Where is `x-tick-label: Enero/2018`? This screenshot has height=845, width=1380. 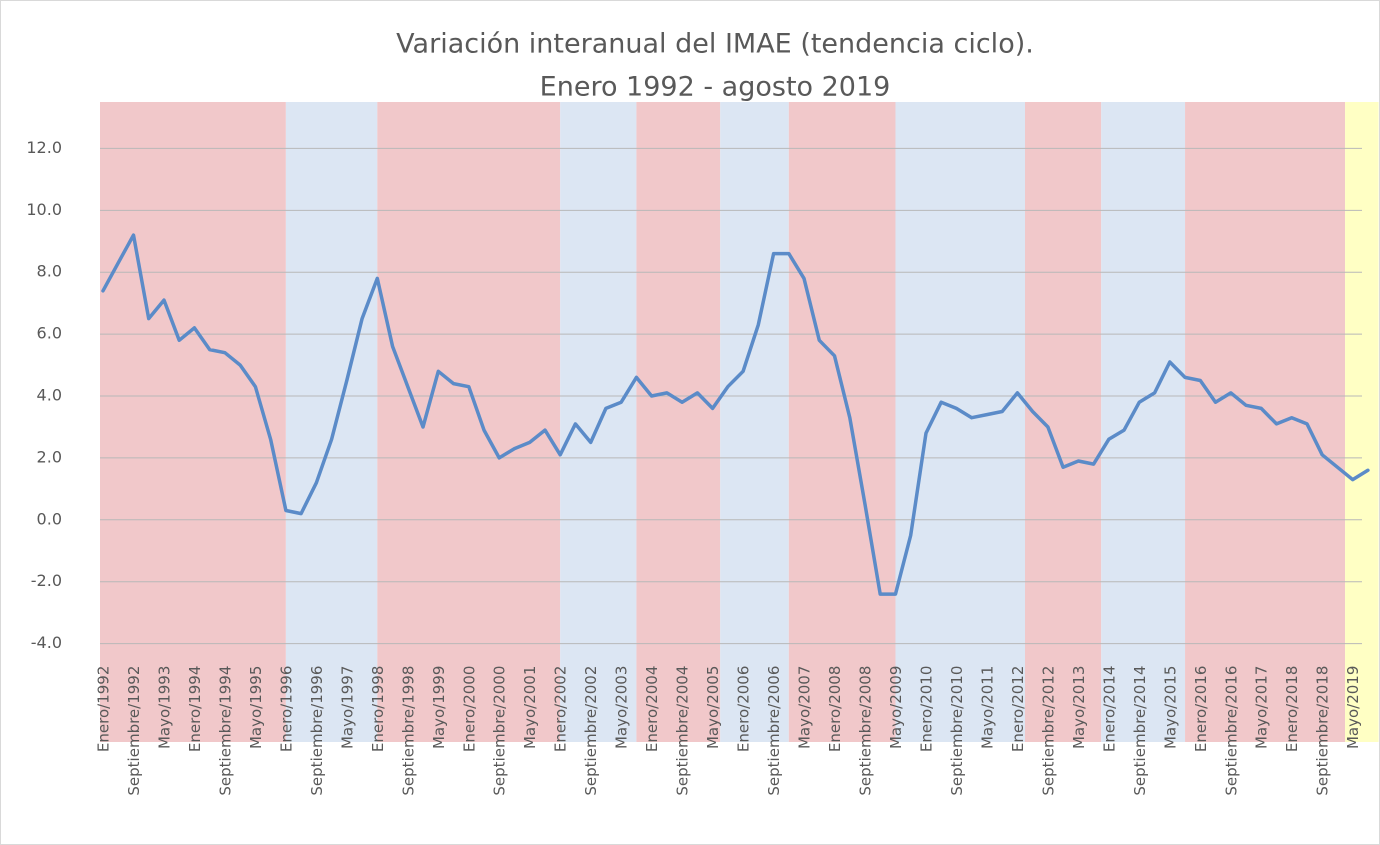
x-tick-label: Enero/2018 is located at coordinates (1292, 709).